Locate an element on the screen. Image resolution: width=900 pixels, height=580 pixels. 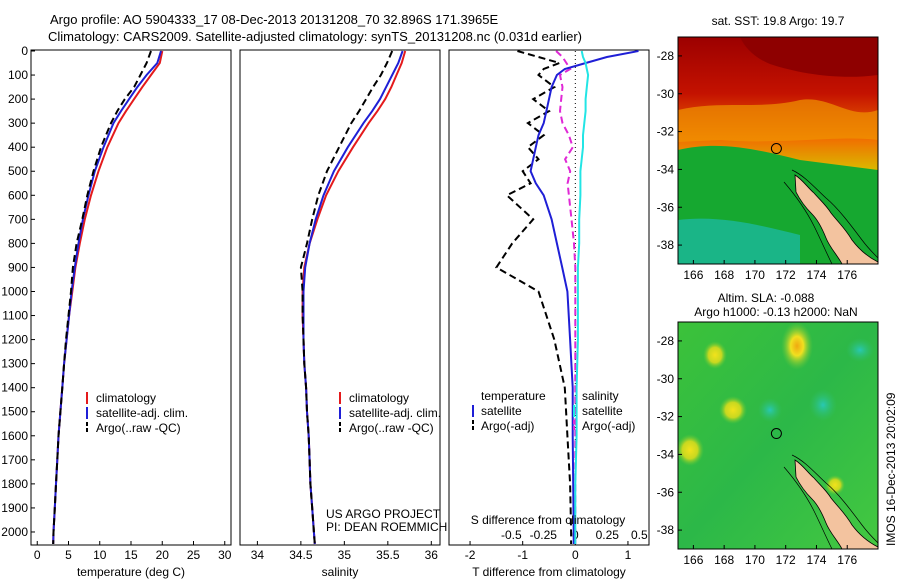
y-tick-label: 600 is located at coordinates (18, 195).